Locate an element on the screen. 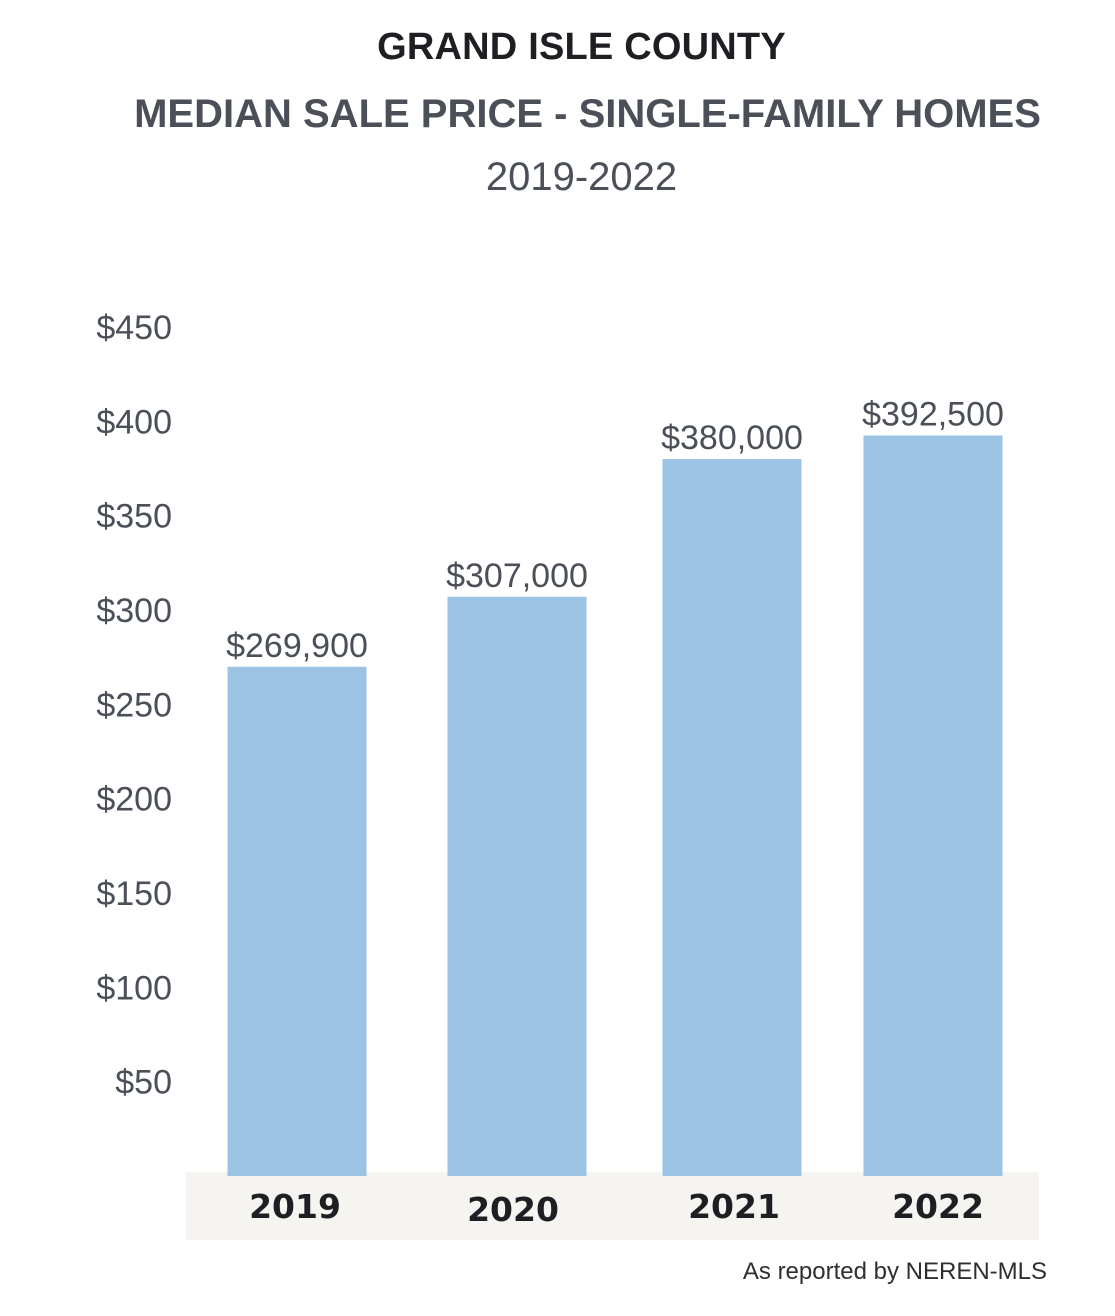  y-tick-label: $50 is located at coordinates (143, 1083).